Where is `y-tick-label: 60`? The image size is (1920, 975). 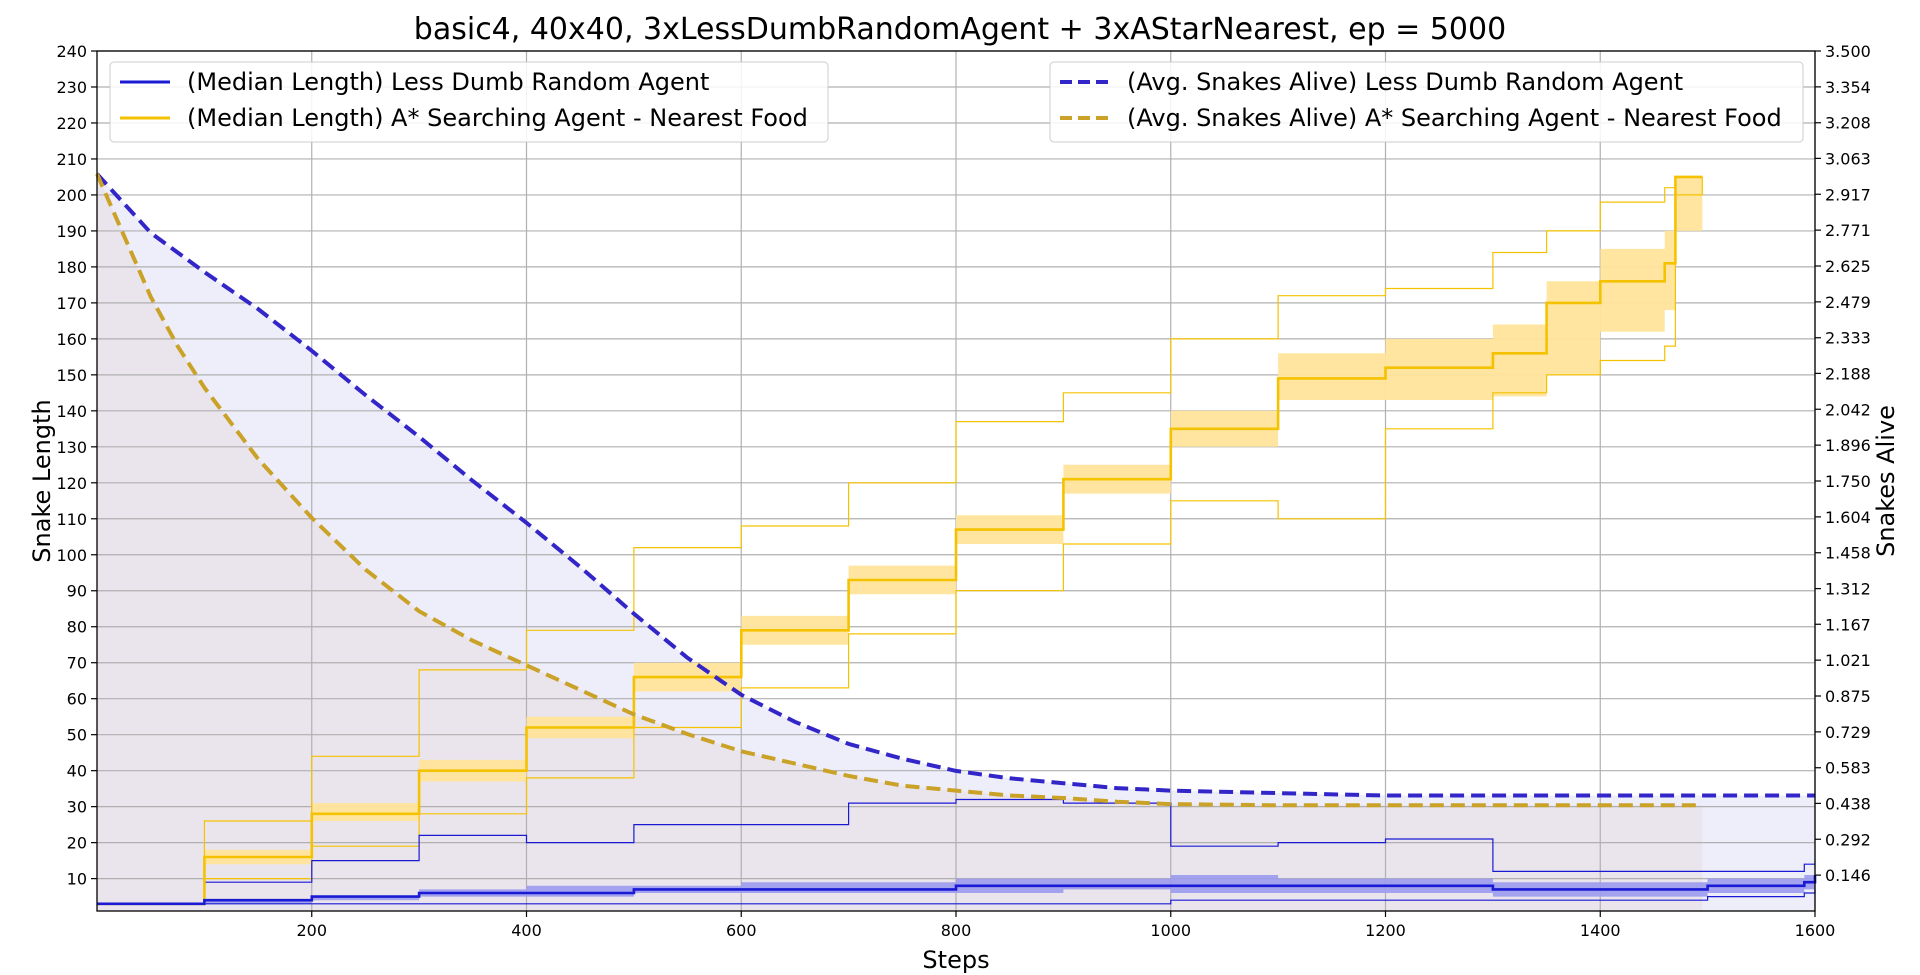 y-tick-label: 60 is located at coordinates (77, 699).